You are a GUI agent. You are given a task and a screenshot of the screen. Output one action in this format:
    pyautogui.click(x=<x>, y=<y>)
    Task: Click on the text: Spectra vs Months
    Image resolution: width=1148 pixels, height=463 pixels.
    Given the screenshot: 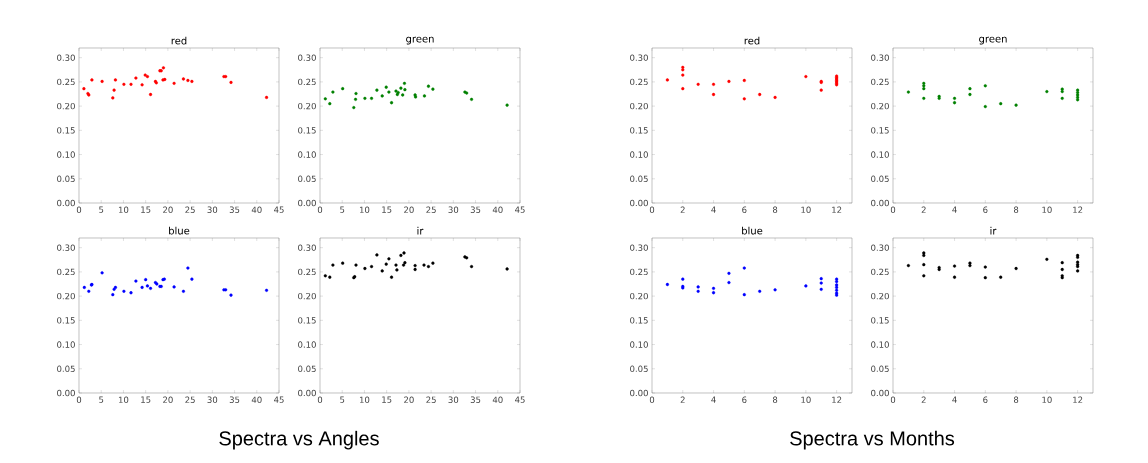 What is the action you would take?
    pyautogui.click(x=872, y=440)
    